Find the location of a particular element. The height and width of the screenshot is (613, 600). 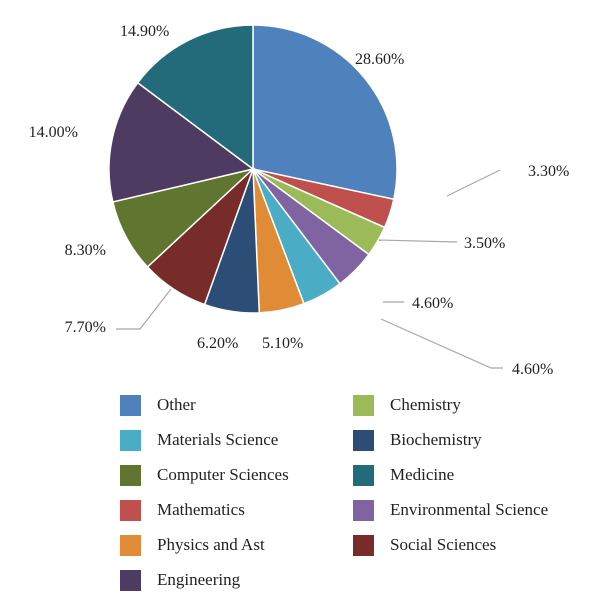

leader-line-social-sciences is located at coordinates (144, 309).